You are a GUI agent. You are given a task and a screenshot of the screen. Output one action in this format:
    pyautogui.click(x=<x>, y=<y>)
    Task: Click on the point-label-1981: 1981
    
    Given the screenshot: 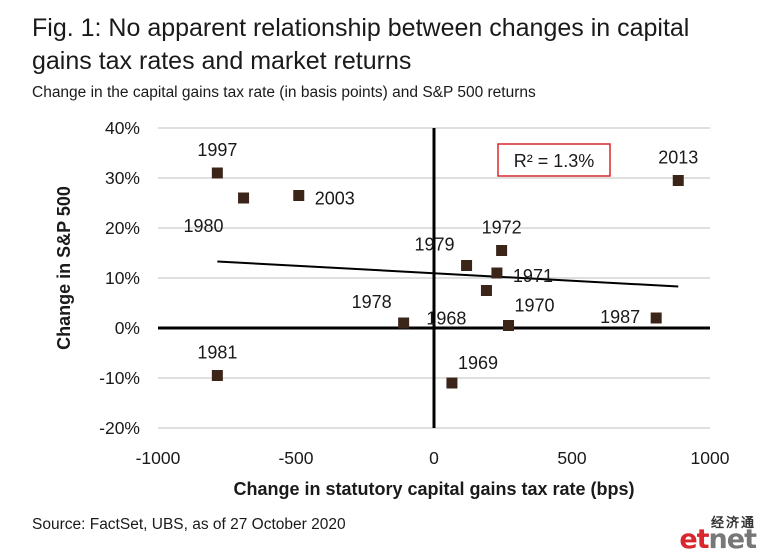 What is the action you would take?
    pyautogui.click(x=217, y=353)
    